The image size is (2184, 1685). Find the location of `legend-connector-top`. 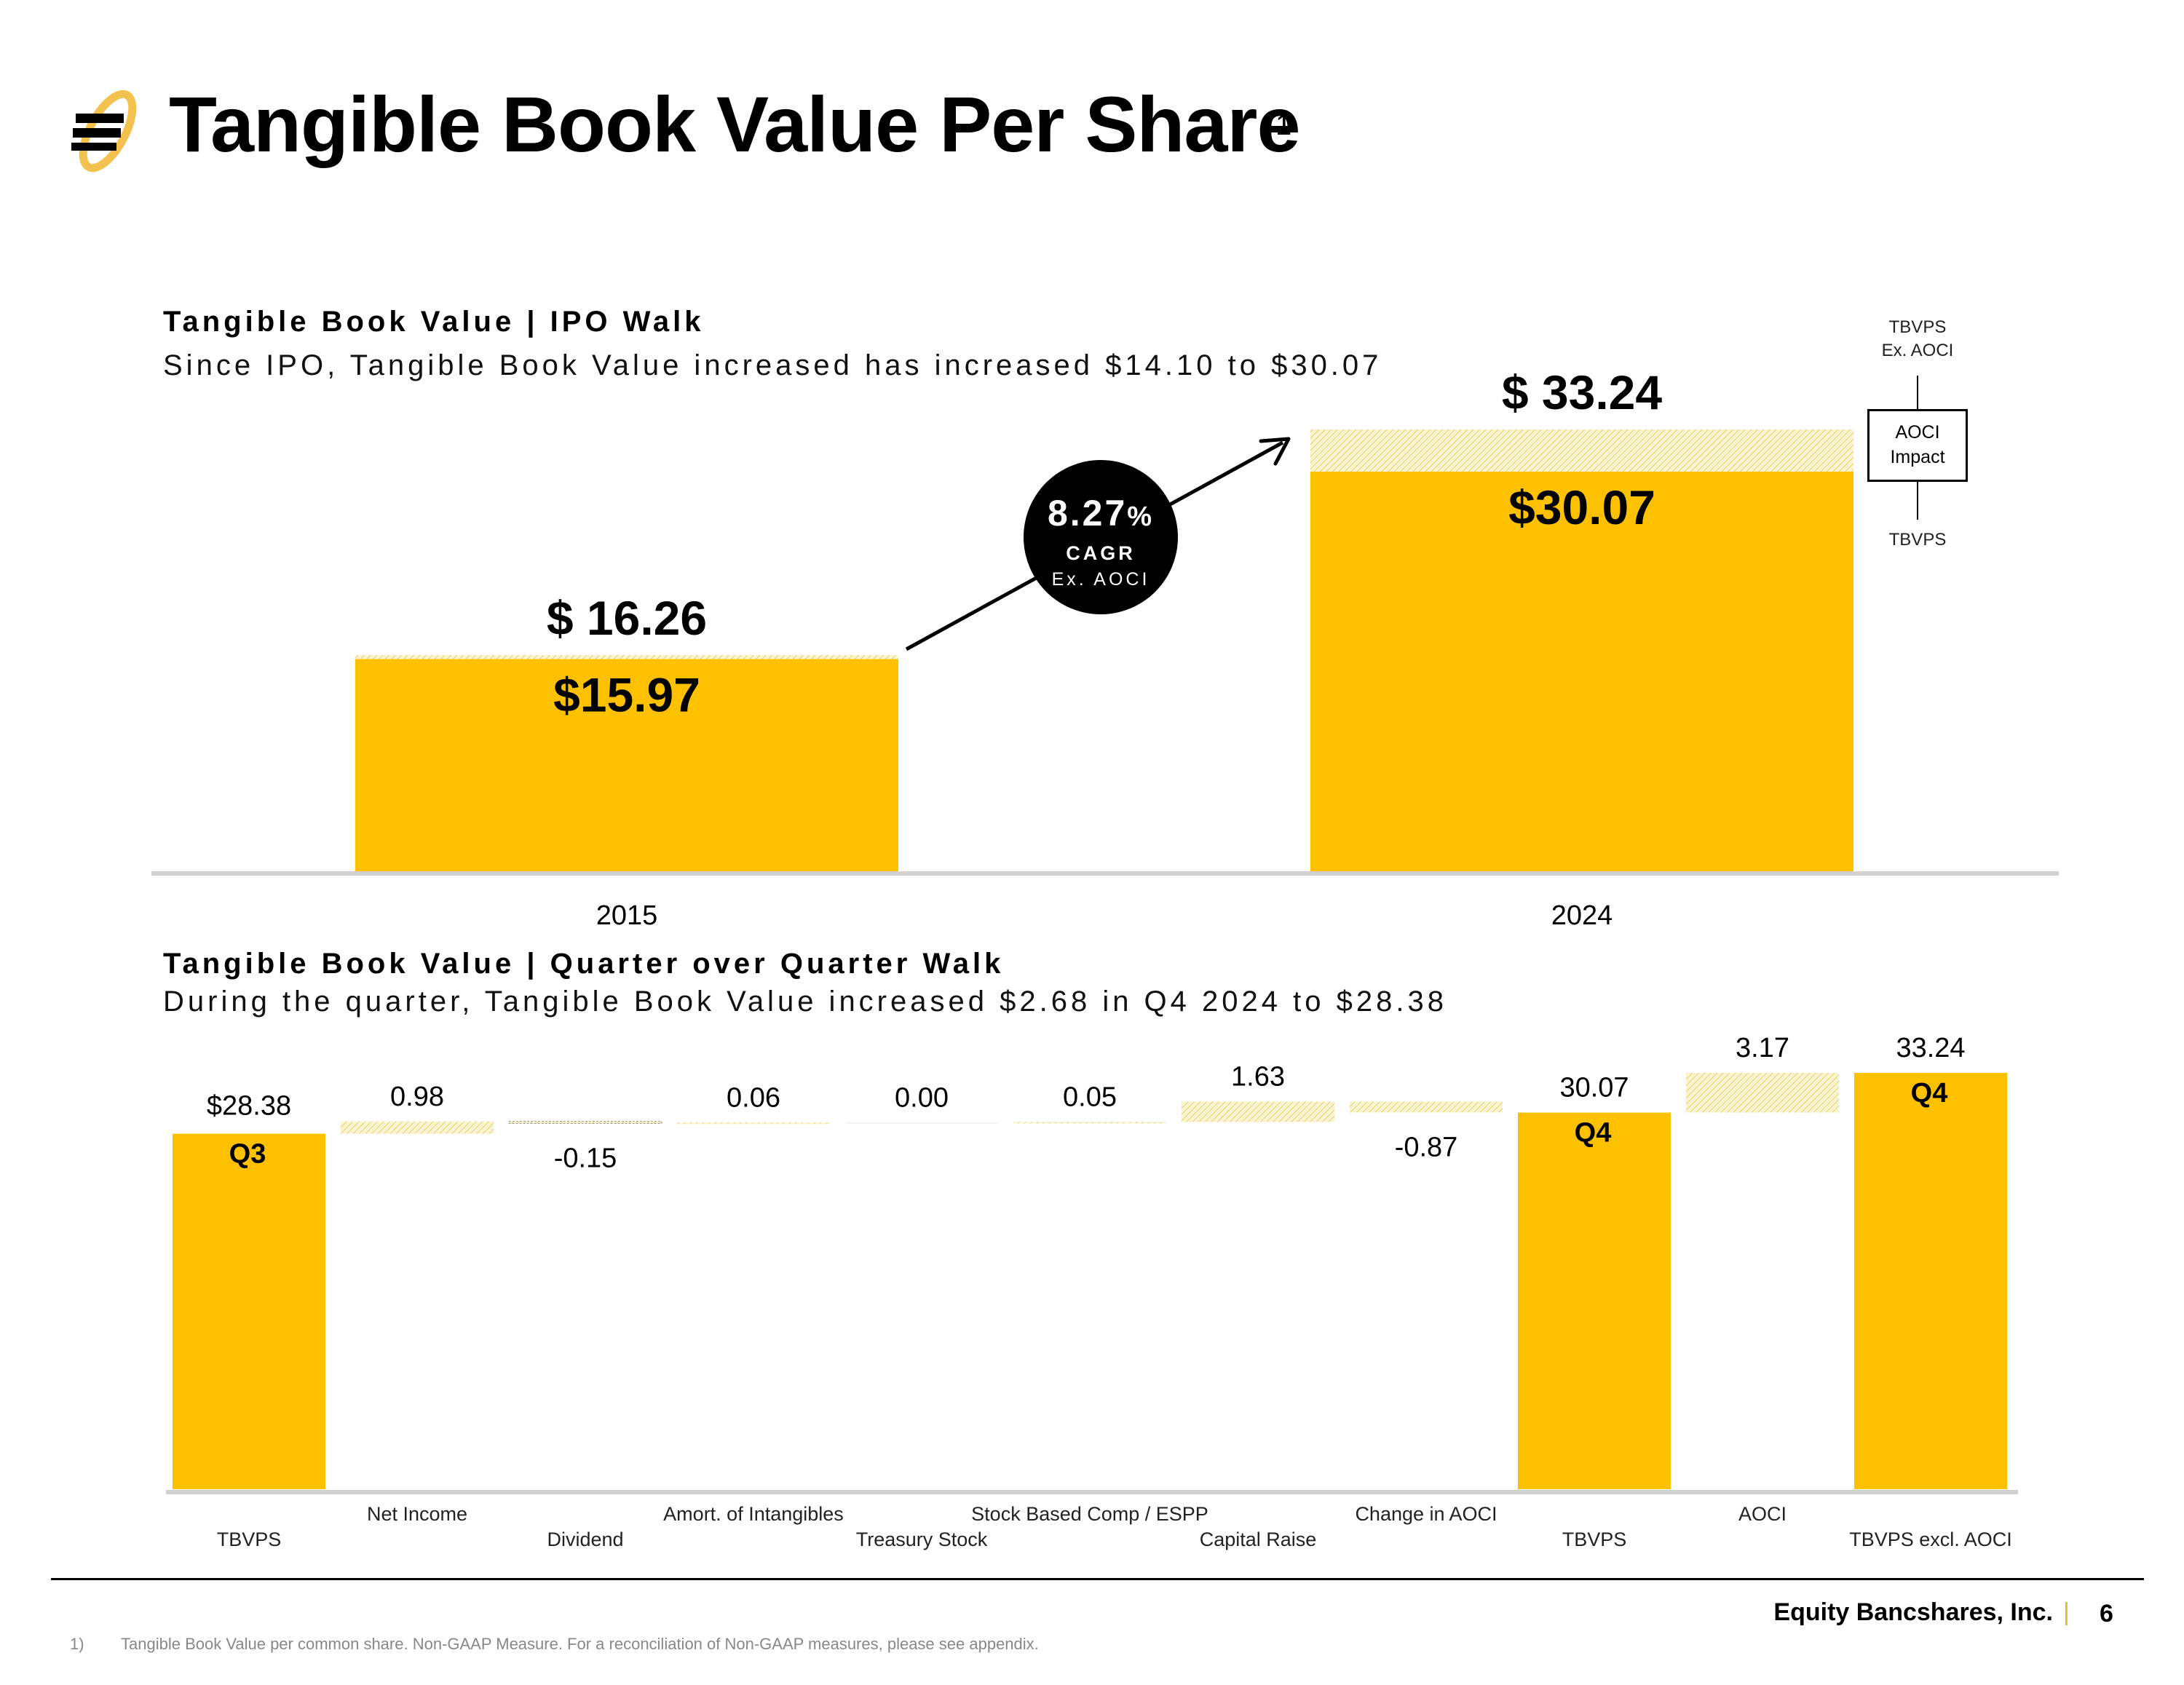

legend-connector-top is located at coordinates (1917, 392).